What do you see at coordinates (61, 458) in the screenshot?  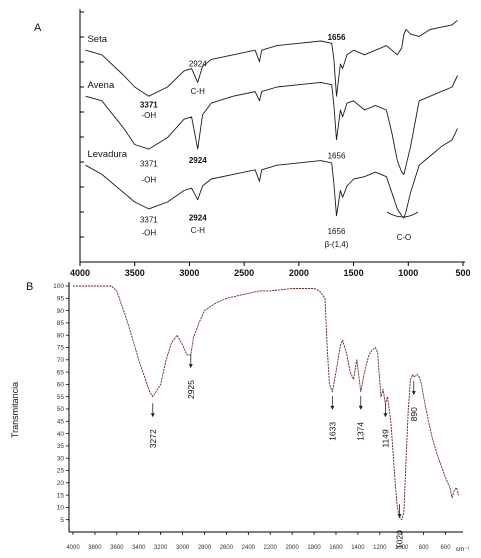 I see `y-tick-label: 30` at bounding box center [61, 458].